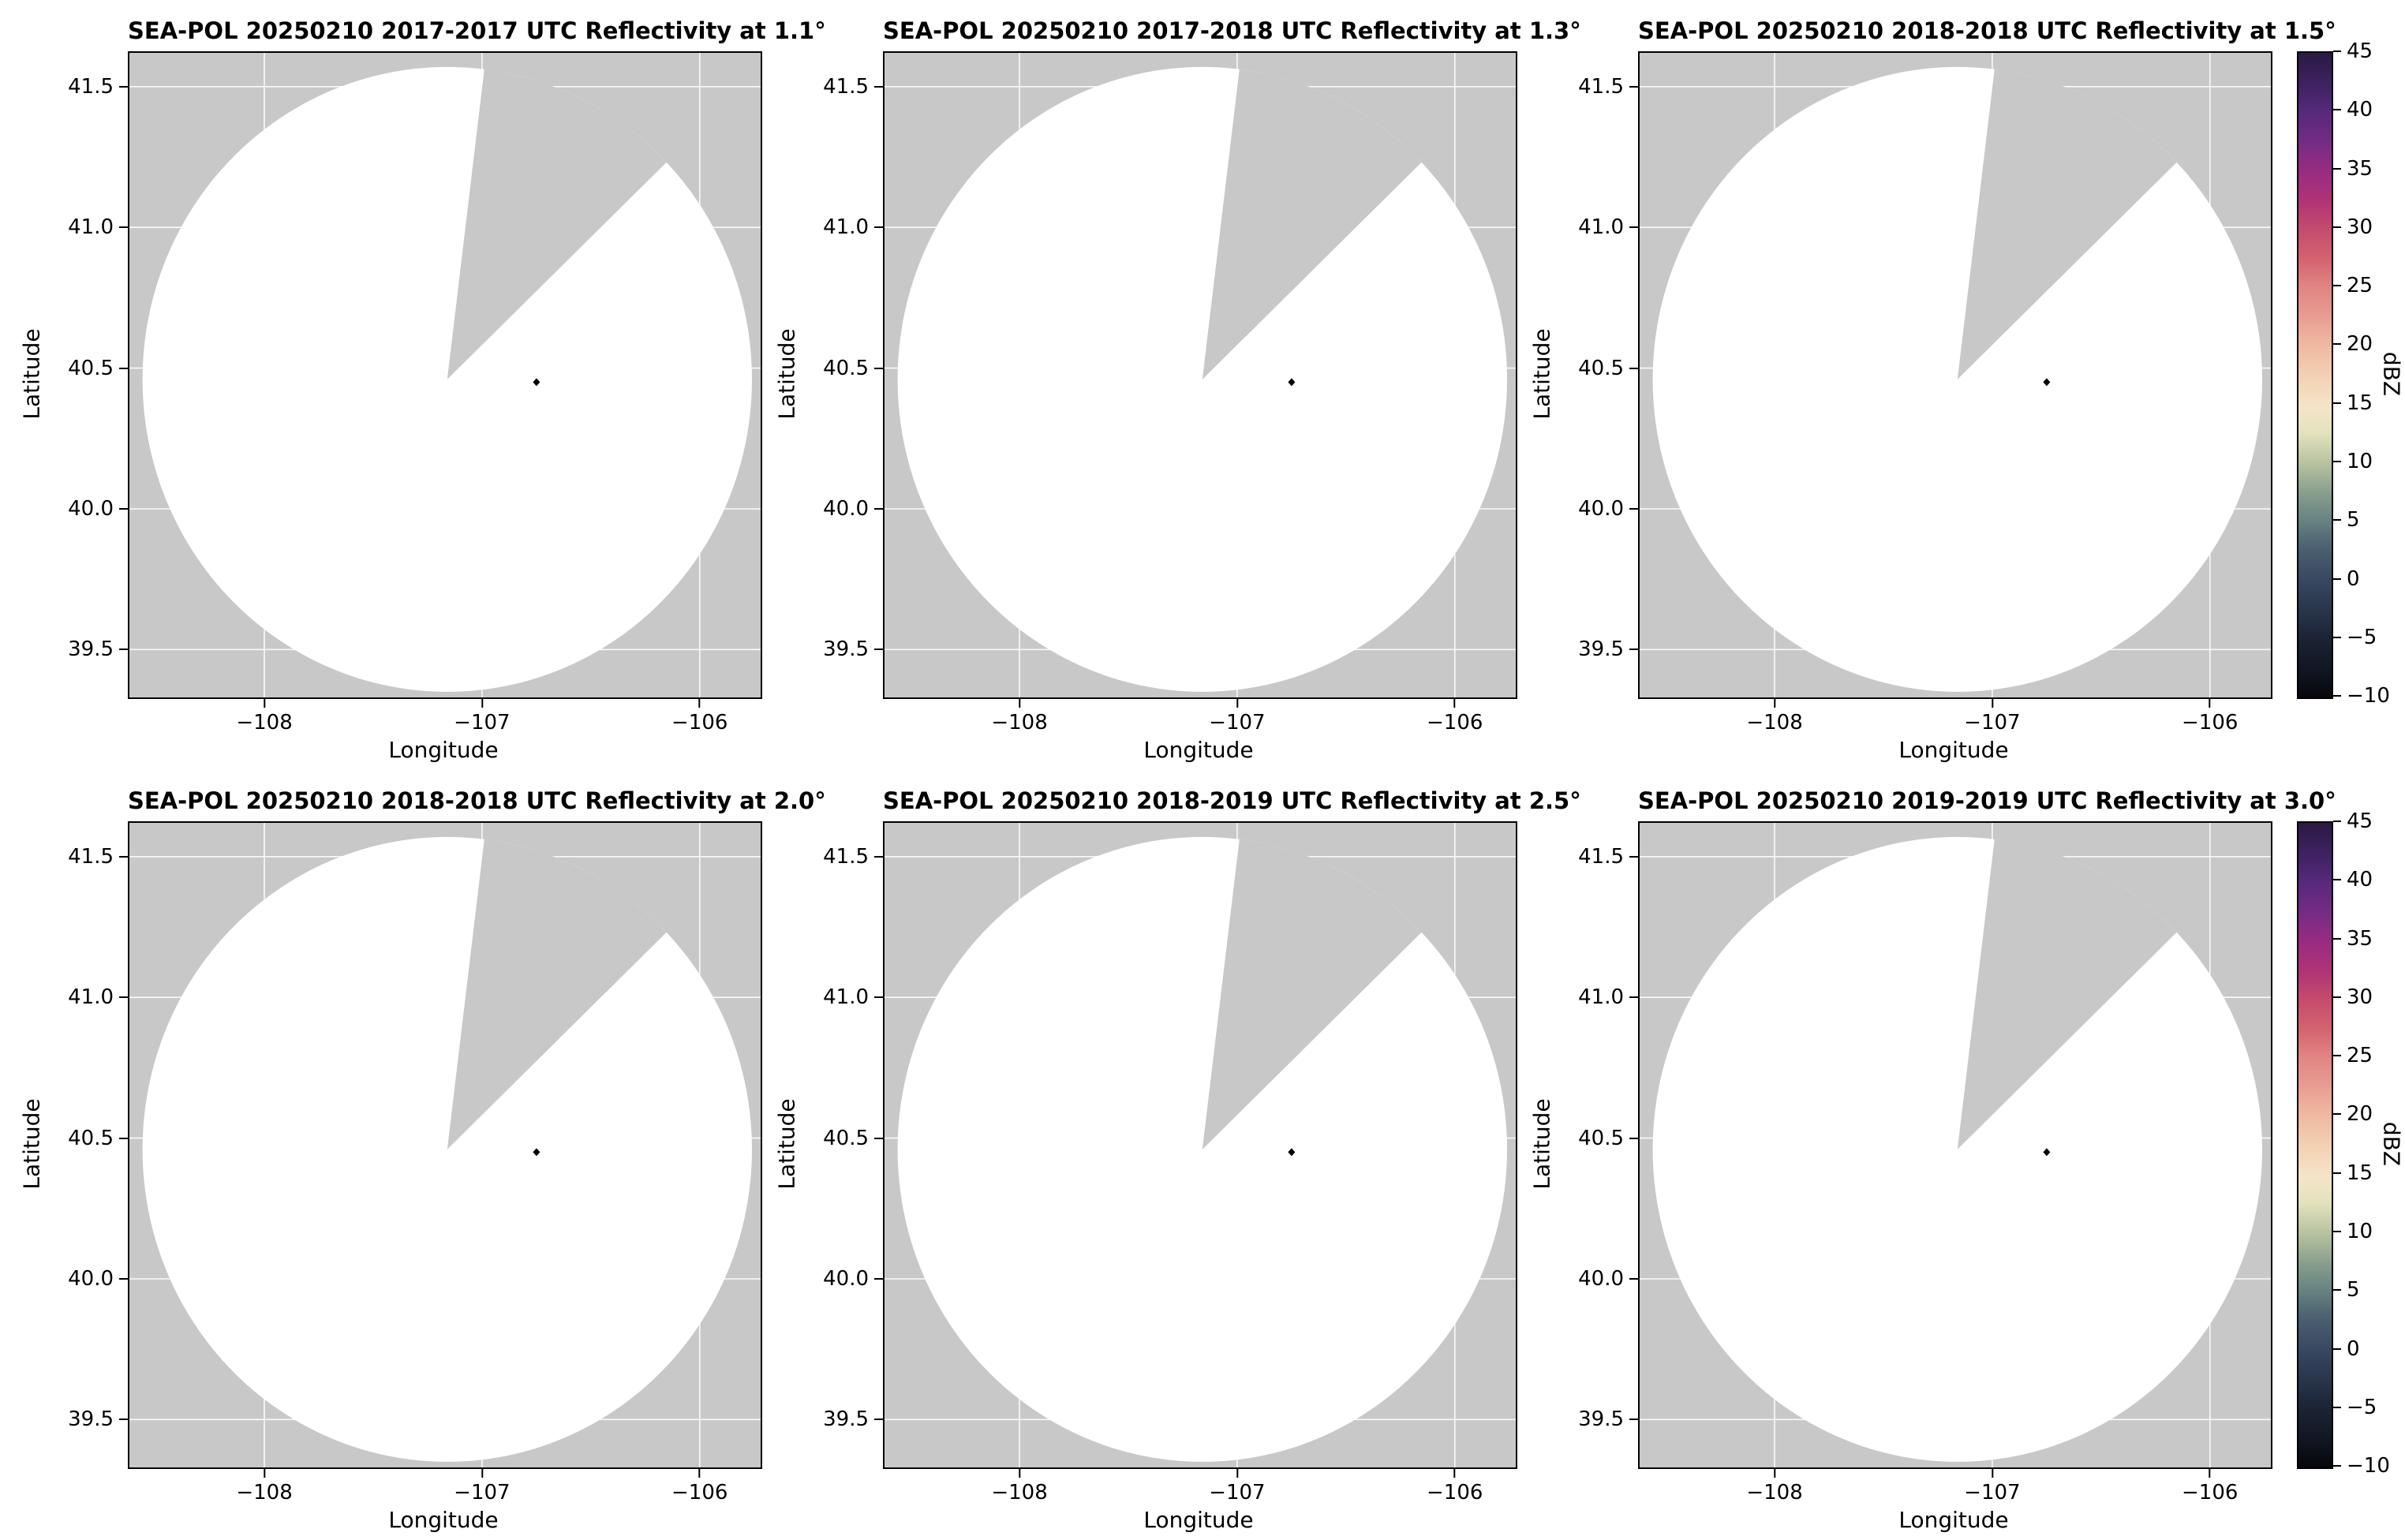  What do you see at coordinates (2346, 1290) in the screenshot?
I see `colorbar-tick: 5` at bounding box center [2346, 1290].